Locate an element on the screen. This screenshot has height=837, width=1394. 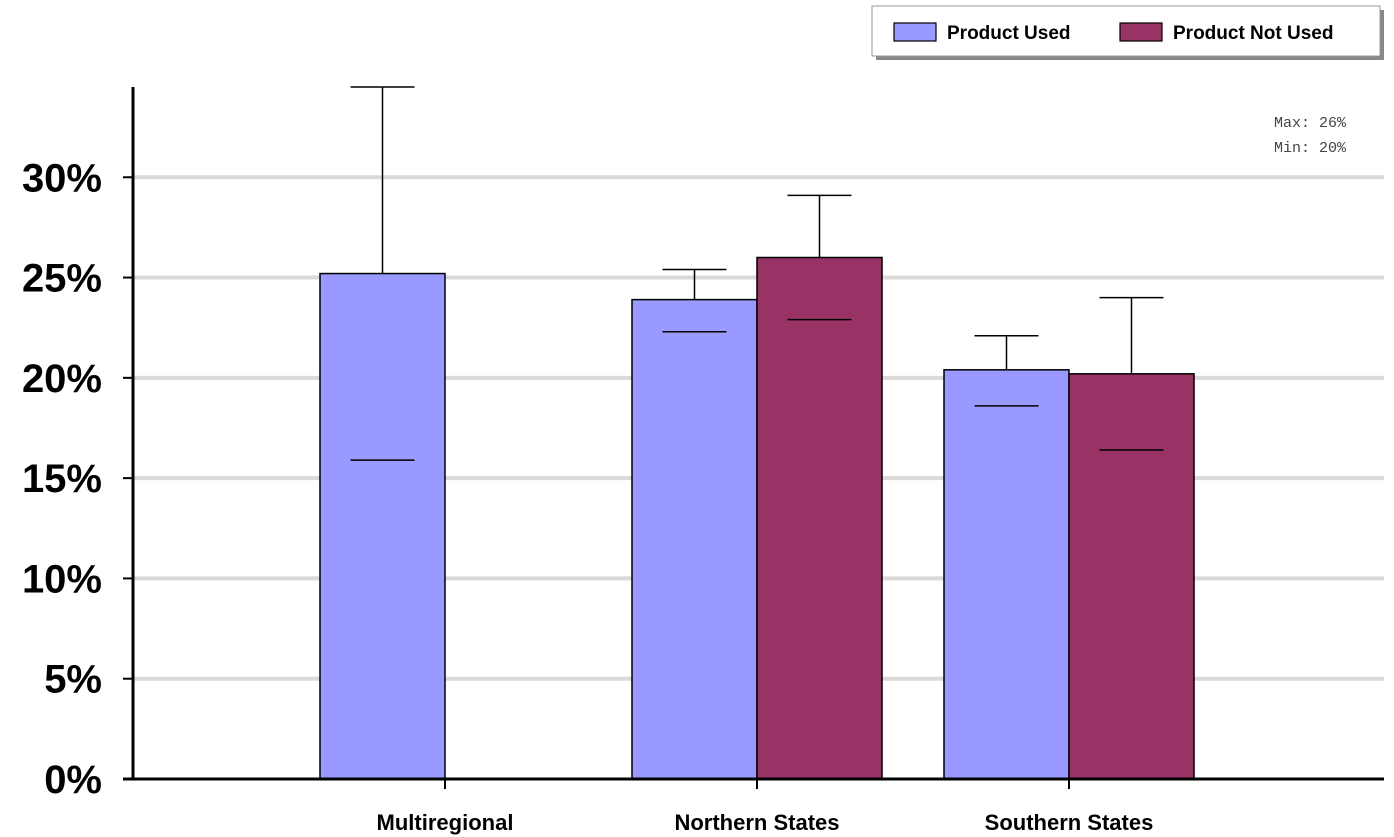
legend-label-product-used: Product Used is located at coordinates (1009, 33).